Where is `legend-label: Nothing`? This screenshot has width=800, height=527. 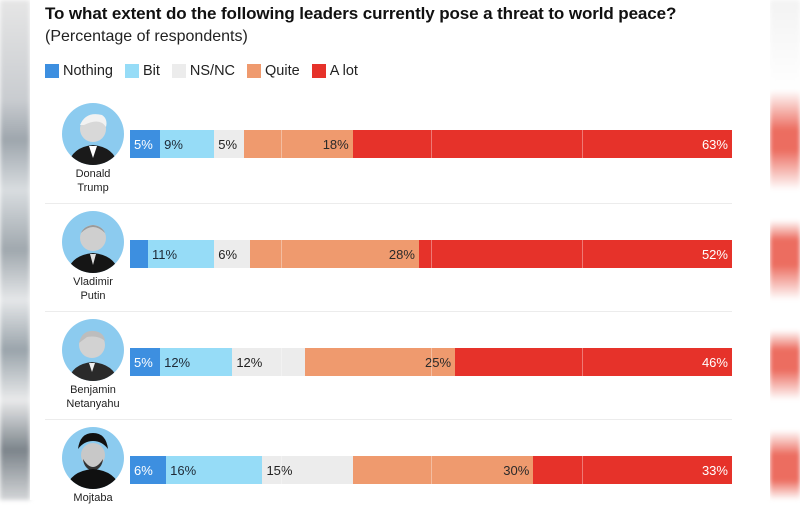
legend-label: Nothing is located at coordinates (88, 71).